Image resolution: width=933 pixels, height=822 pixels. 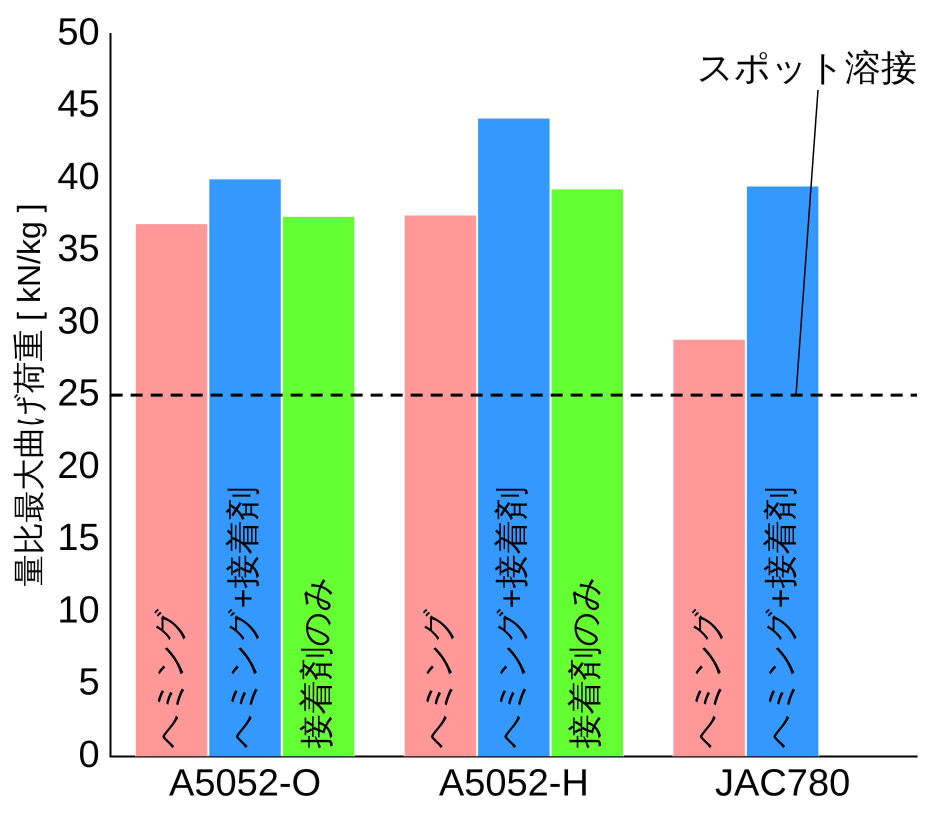 I want to click on y-tick-label: 25, so click(x=78, y=393).